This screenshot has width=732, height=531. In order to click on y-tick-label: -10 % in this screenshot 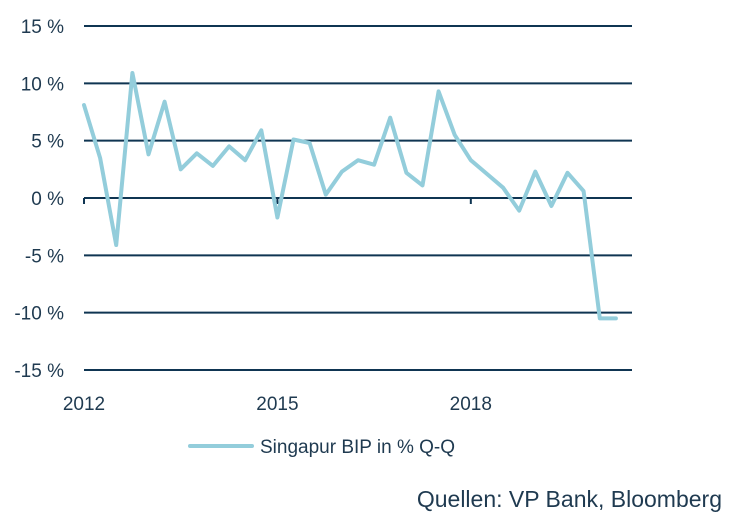, I will do `click(39, 314)`.